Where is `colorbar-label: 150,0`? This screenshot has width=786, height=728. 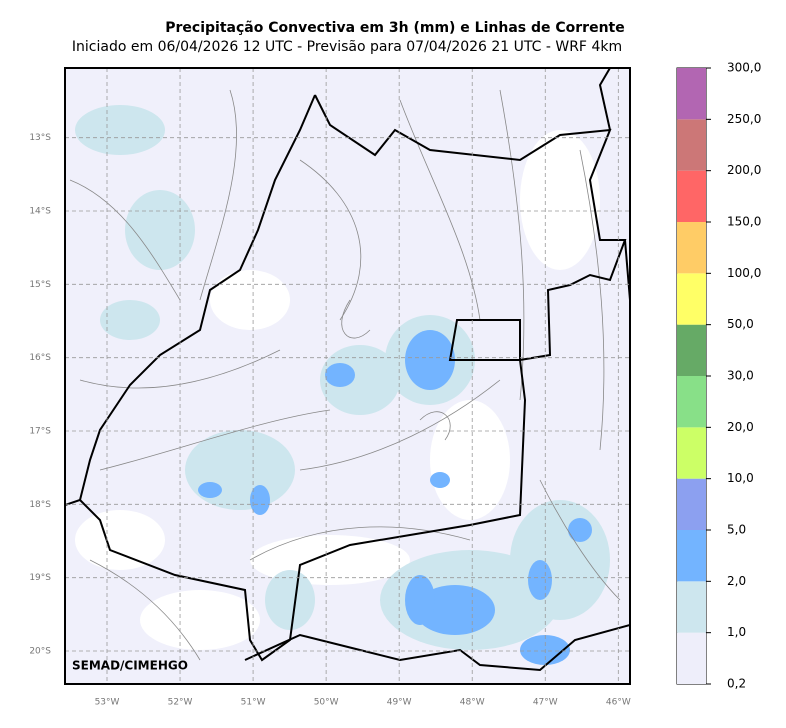
colorbar-label: 150,0 is located at coordinates (744, 222).